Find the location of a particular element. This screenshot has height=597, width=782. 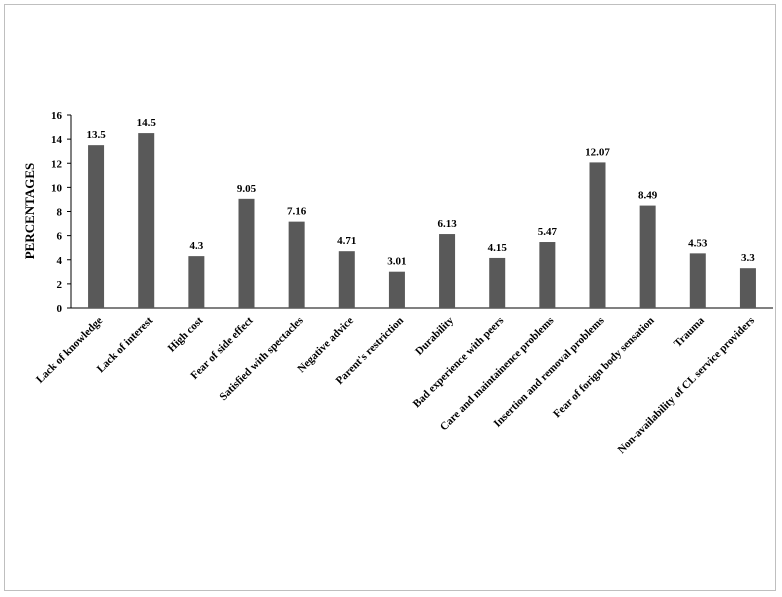

y-tick-label: 10 is located at coordinates (57, 188).